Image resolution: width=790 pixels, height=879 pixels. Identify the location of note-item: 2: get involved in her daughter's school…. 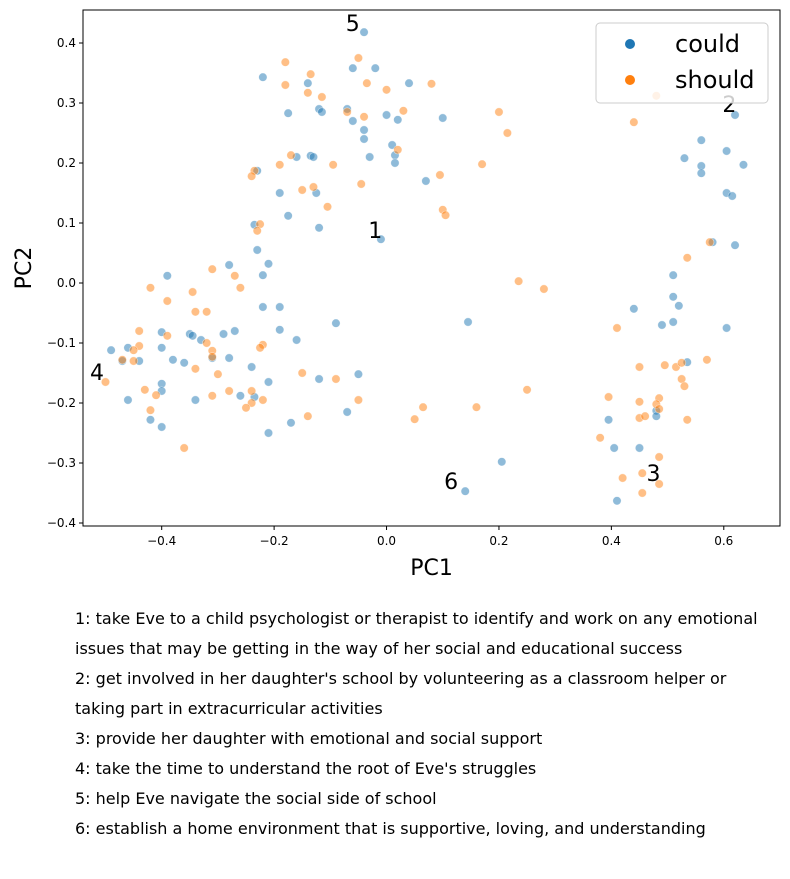
(401, 693).